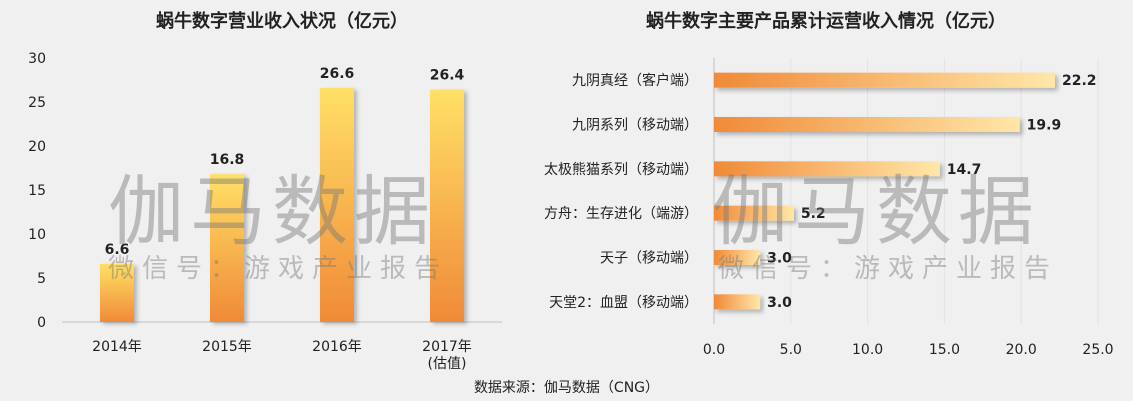 This screenshot has width=1133, height=401. What do you see at coordinates (826, 21) in the screenshot?
I see `chart-title: 蜗牛数字主要产品累计运营收入情况（亿元）` at bounding box center [826, 21].